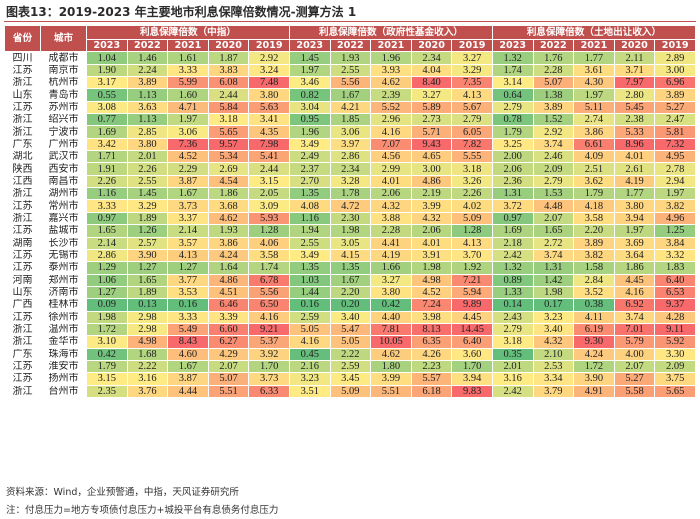 This screenshot has height=519, width=700. What do you see at coordinates (228, 354) in the screenshot?
I see `ratio-cell: 4.29` at bounding box center [228, 354].